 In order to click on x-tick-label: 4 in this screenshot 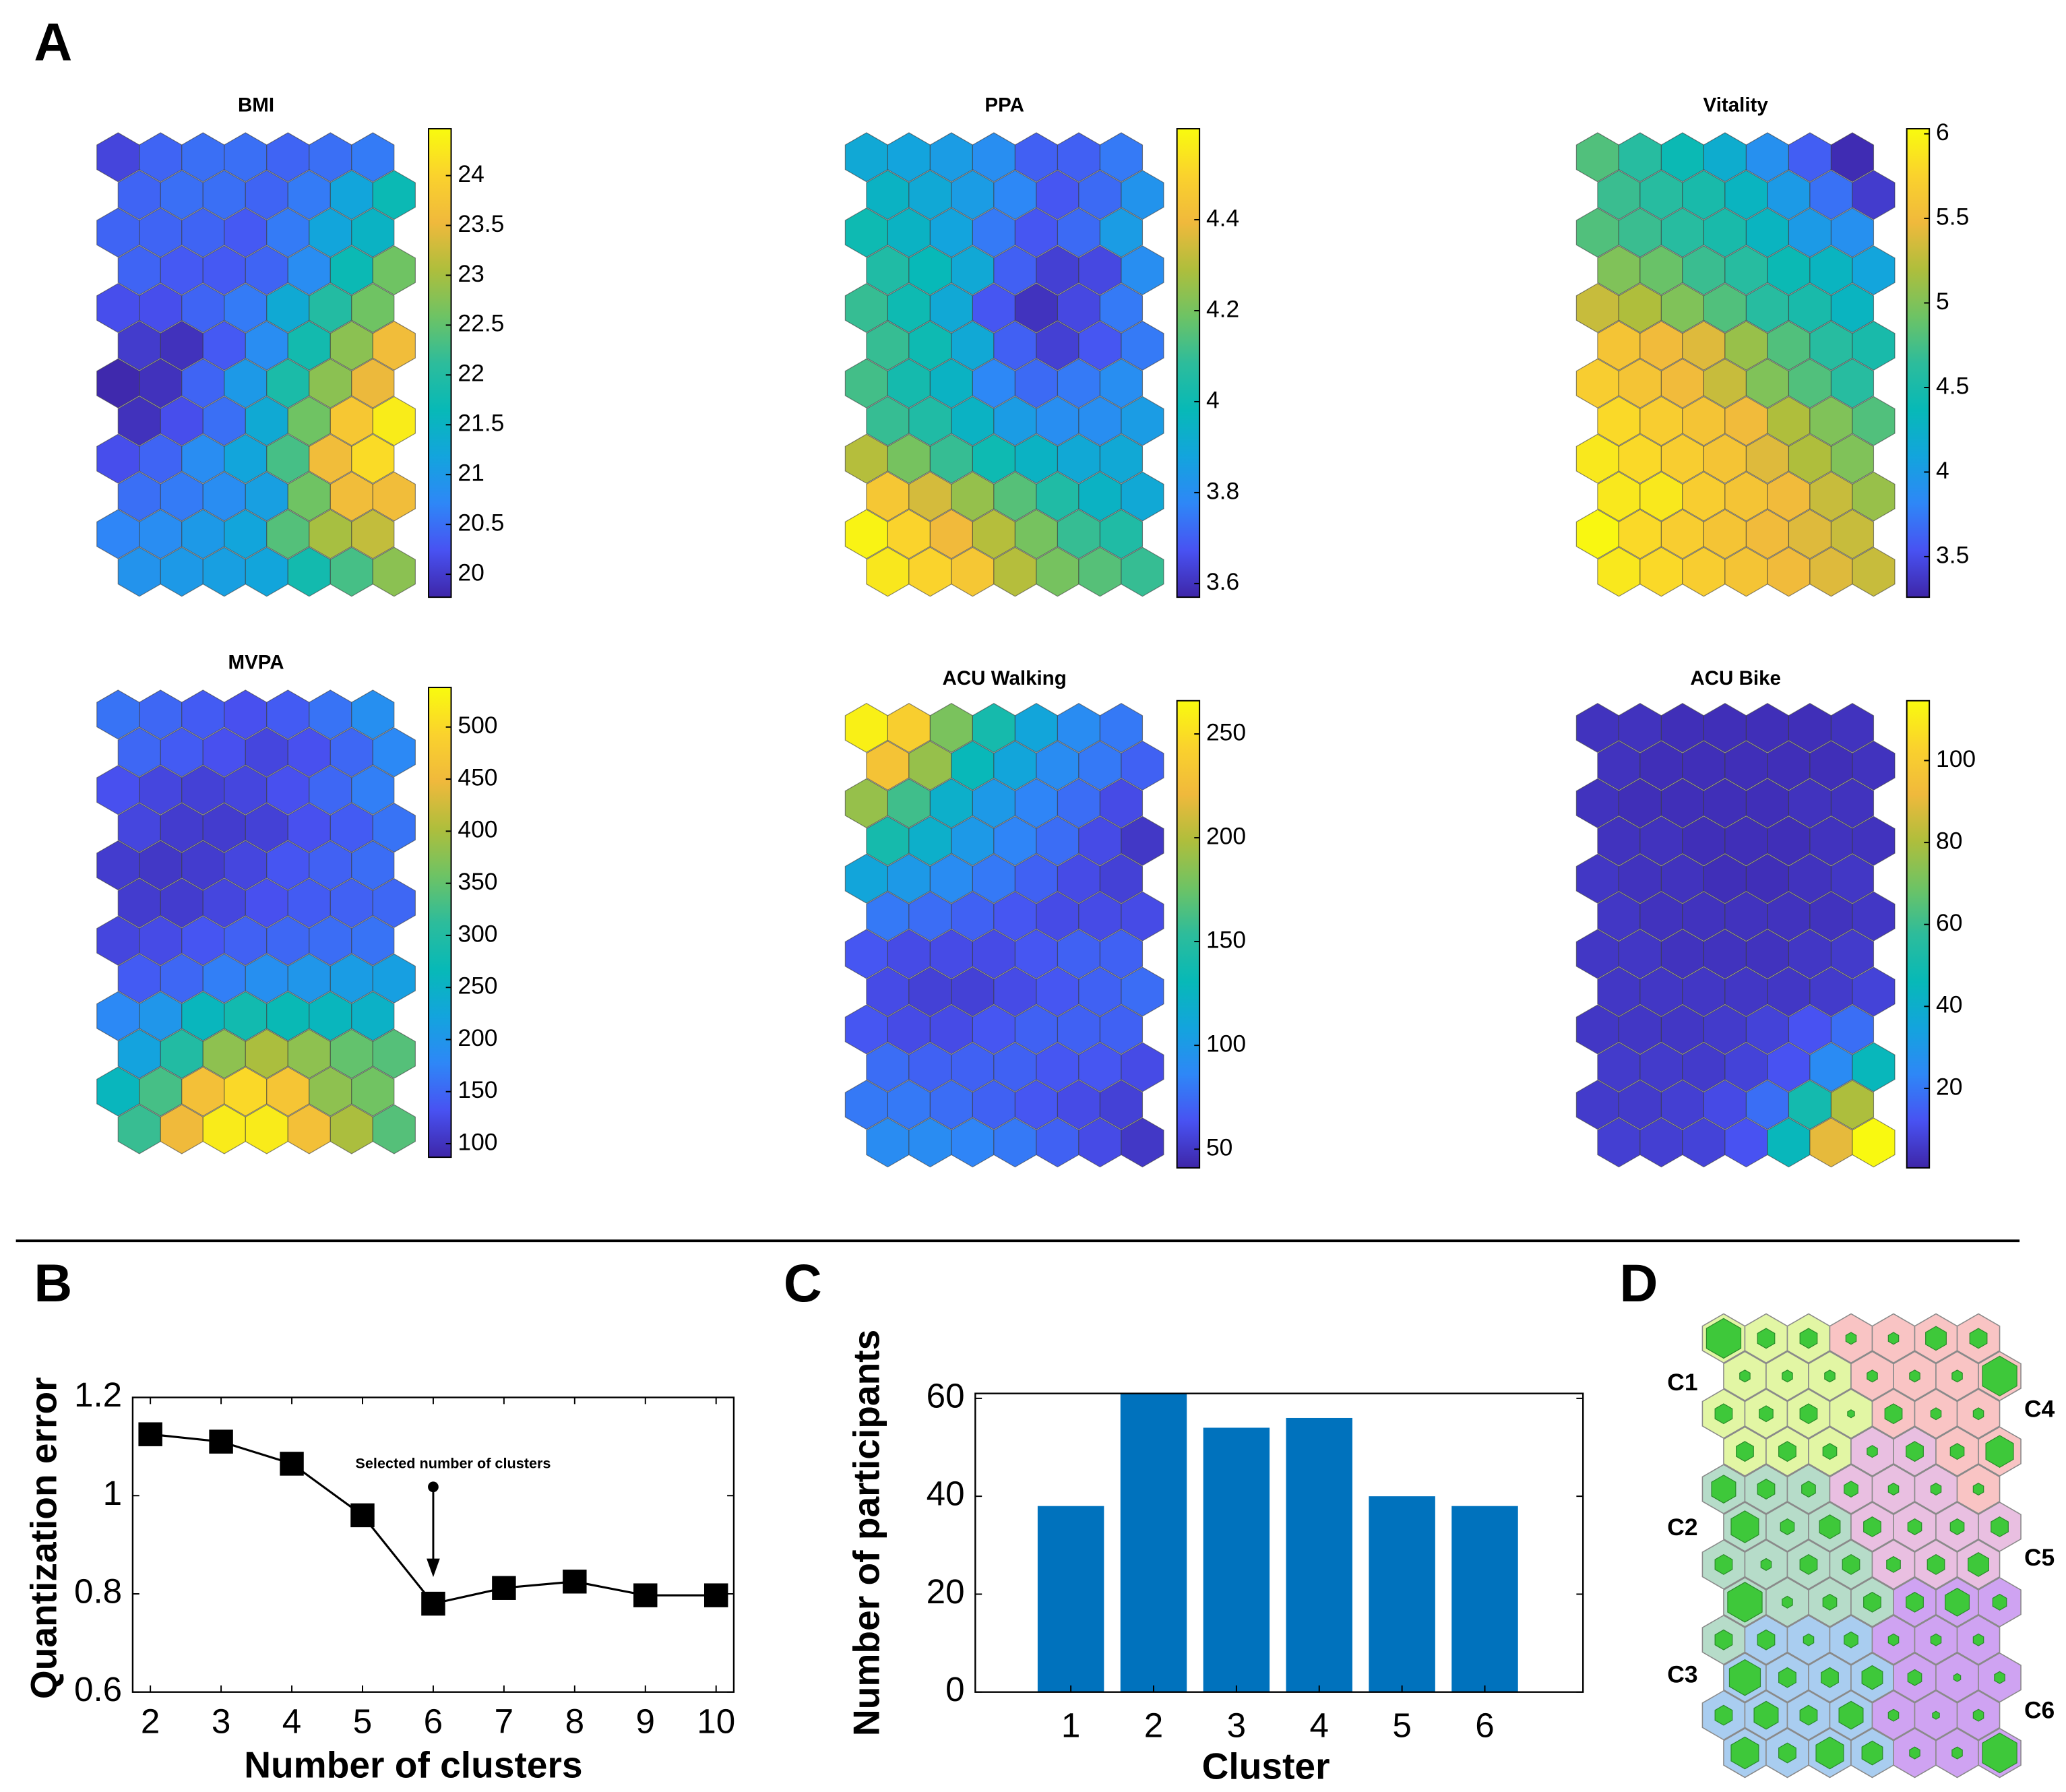, I will do `click(1320, 1725)`.